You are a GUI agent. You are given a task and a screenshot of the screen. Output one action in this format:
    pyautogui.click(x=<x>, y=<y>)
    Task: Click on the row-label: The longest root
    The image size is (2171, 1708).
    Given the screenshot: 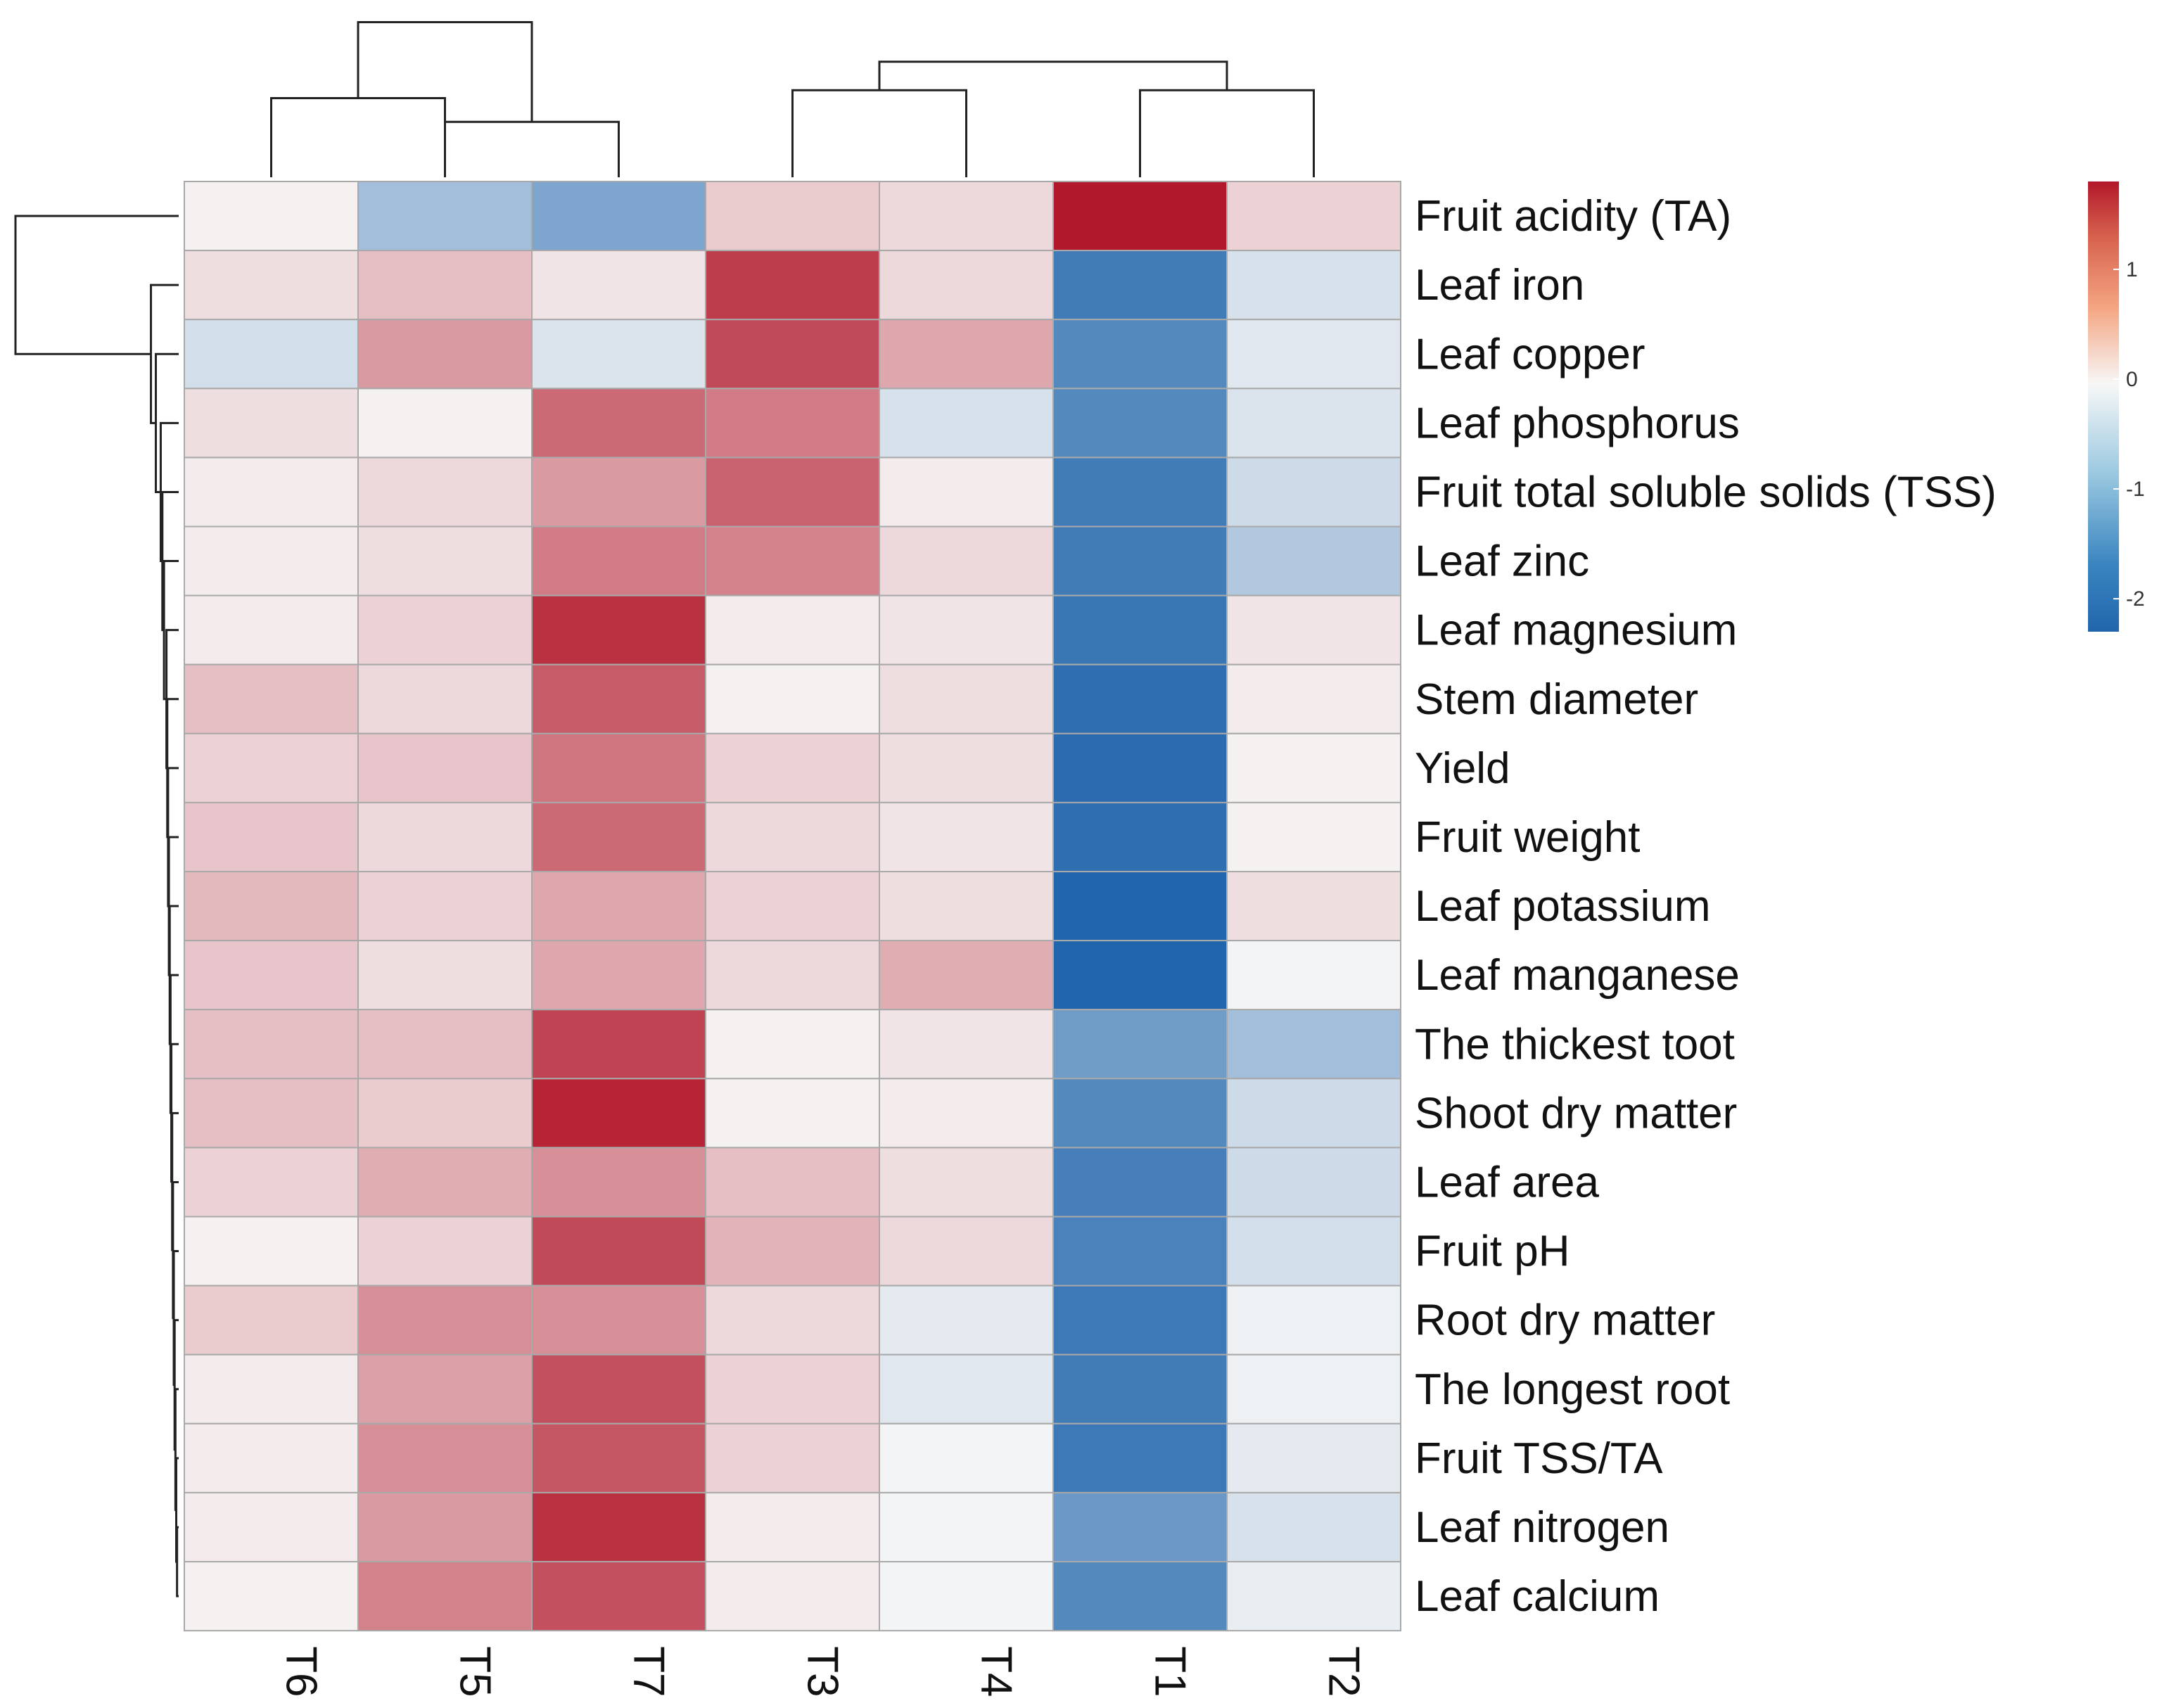 What is the action you would take?
    pyautogui.click(x=1572, y=1389)
    